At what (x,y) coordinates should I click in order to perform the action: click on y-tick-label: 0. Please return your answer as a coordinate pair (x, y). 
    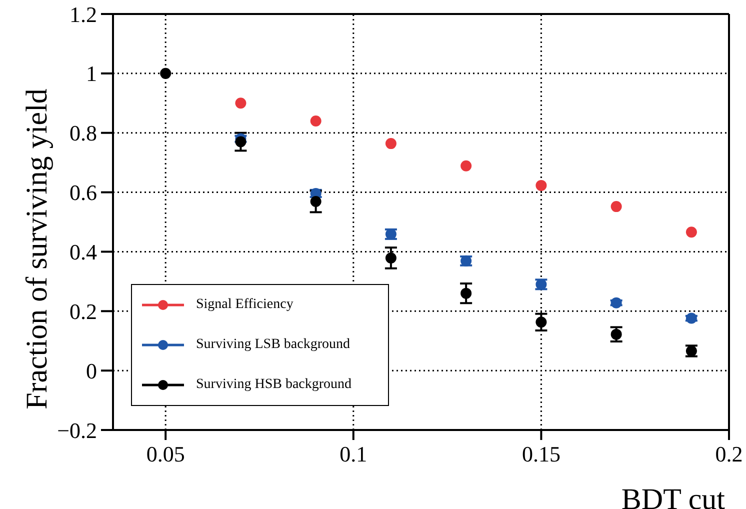
    Looking at the image, I should click on (91, 371).